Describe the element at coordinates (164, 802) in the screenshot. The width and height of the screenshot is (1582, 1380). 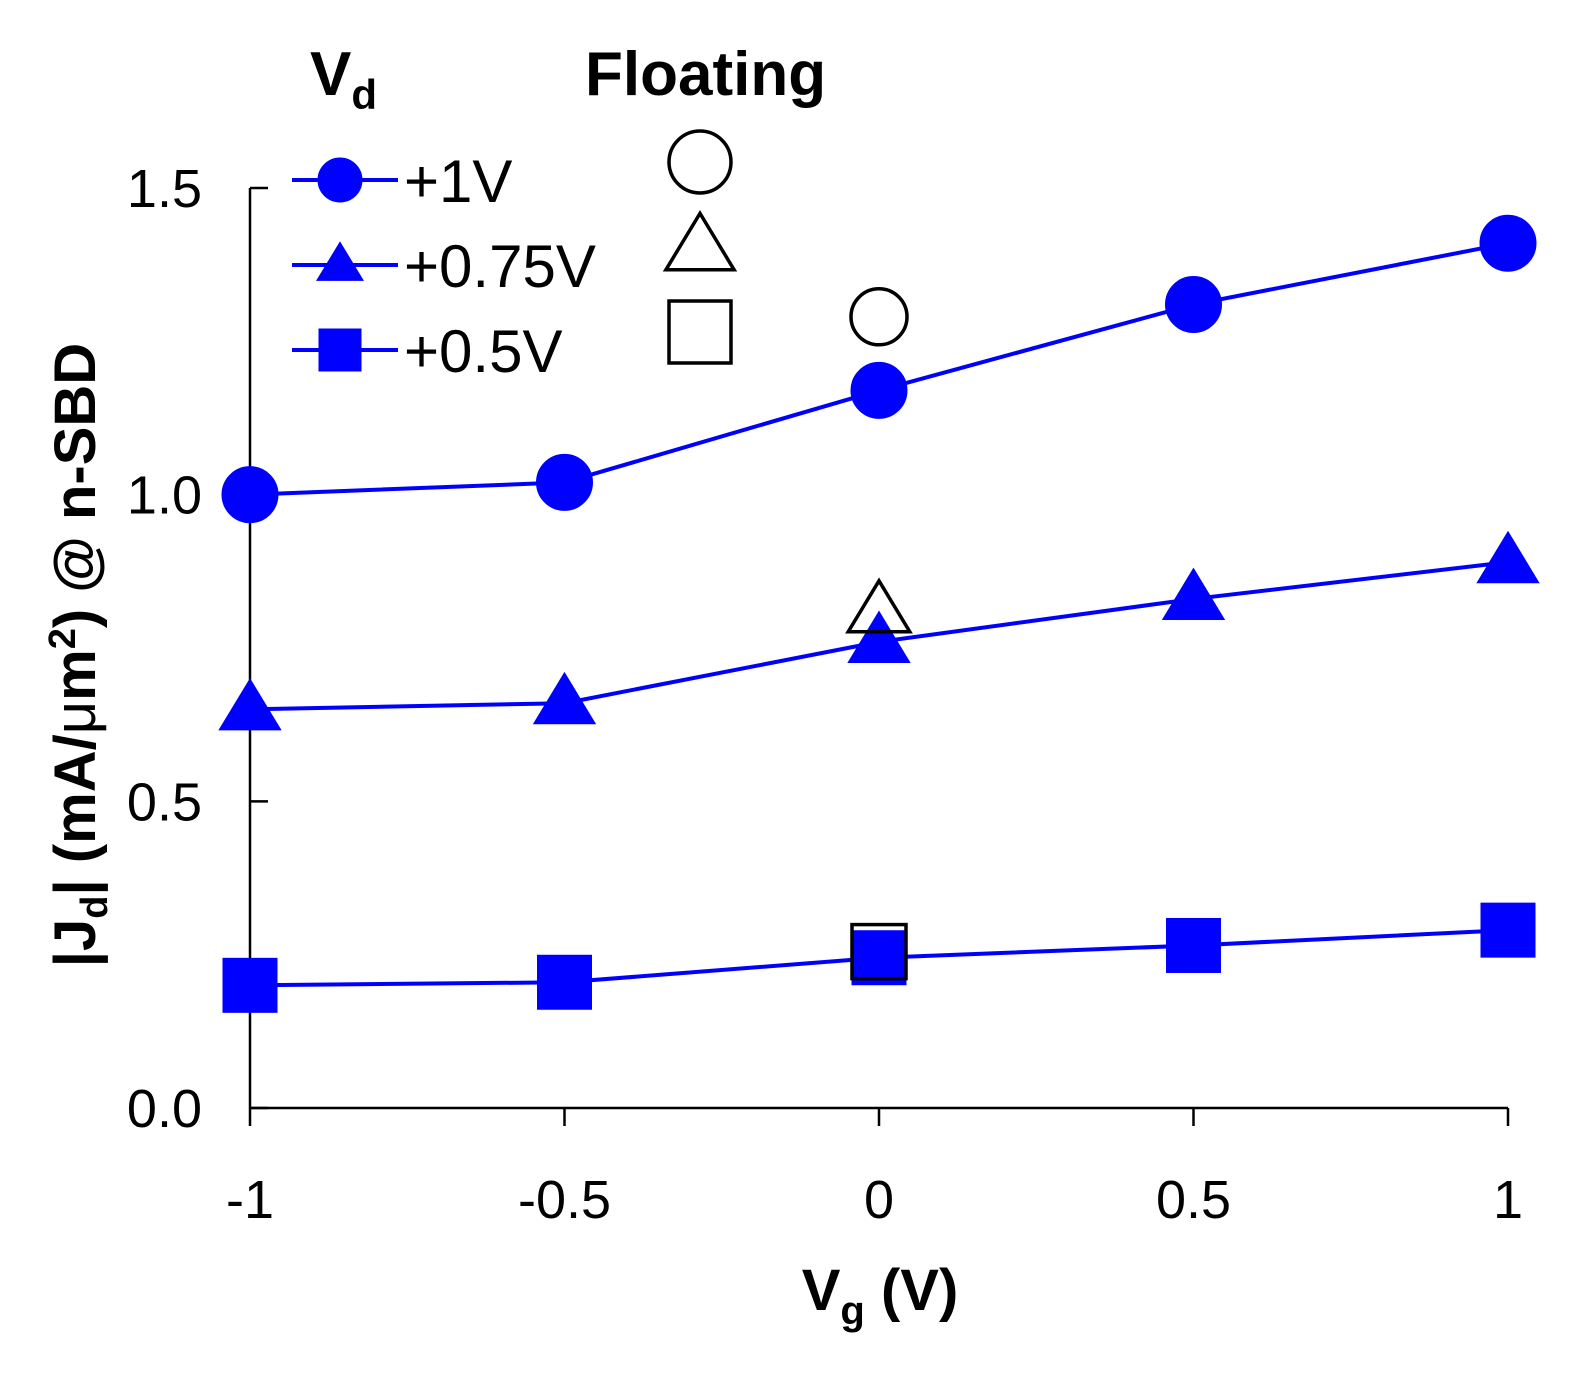
I see `y-tick-label: 0.5` at that location.